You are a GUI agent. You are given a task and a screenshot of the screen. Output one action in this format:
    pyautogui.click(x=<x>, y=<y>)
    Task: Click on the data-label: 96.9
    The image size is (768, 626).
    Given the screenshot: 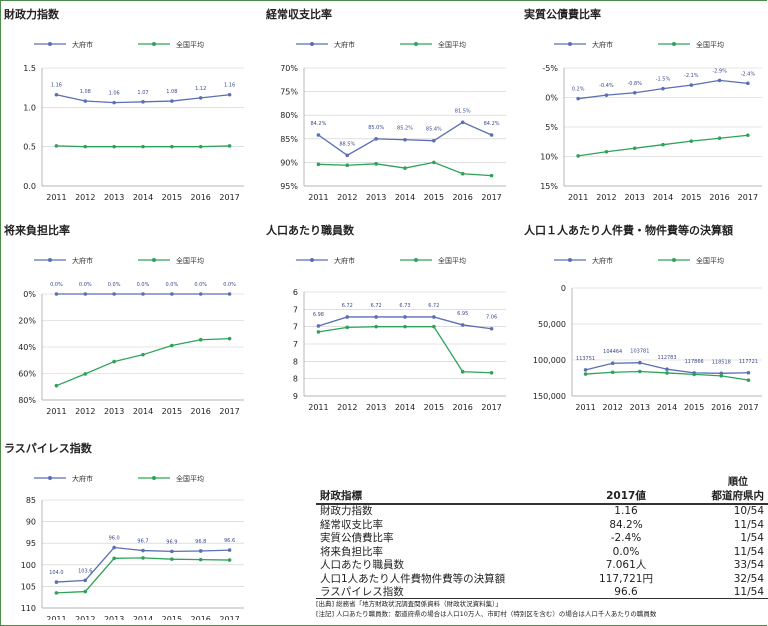 What is the action you would take?
    pyautogui.click(x=171, y=542)
    